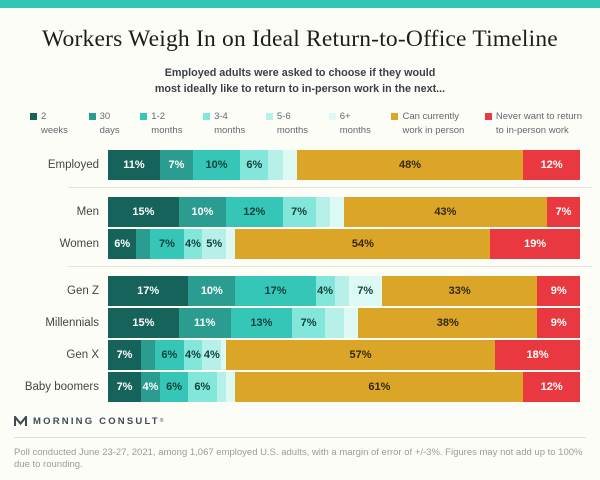 Image resolution: width=600 pixels, height=480 pixels. What do you see at coordinates (292, 123) in the screenshot?
I see `legend-label: 5-6 months` at bounding box center [292, 123].